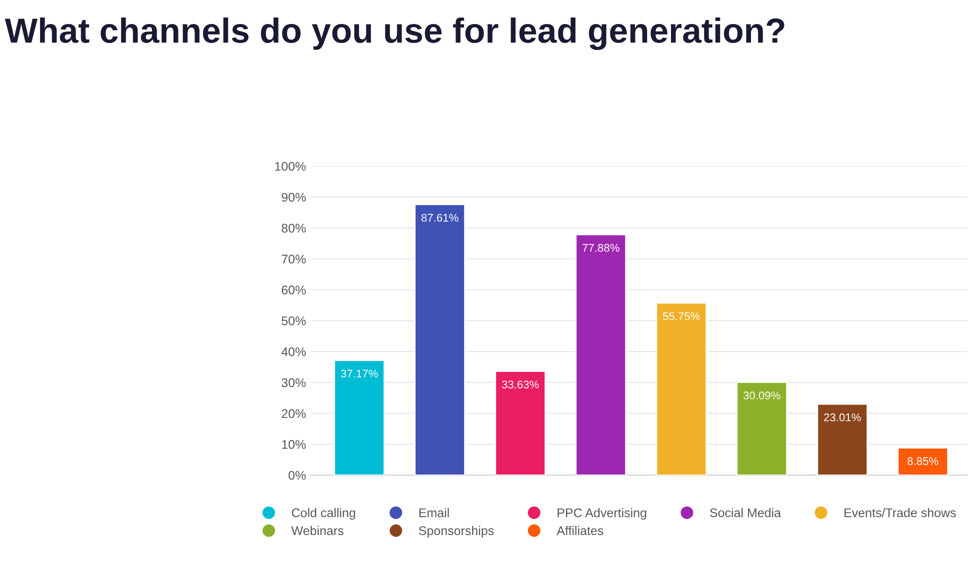  Describe the element at coordinates (580, 531) in the screenshot. I see `legend-label: Affiliates` at that location.